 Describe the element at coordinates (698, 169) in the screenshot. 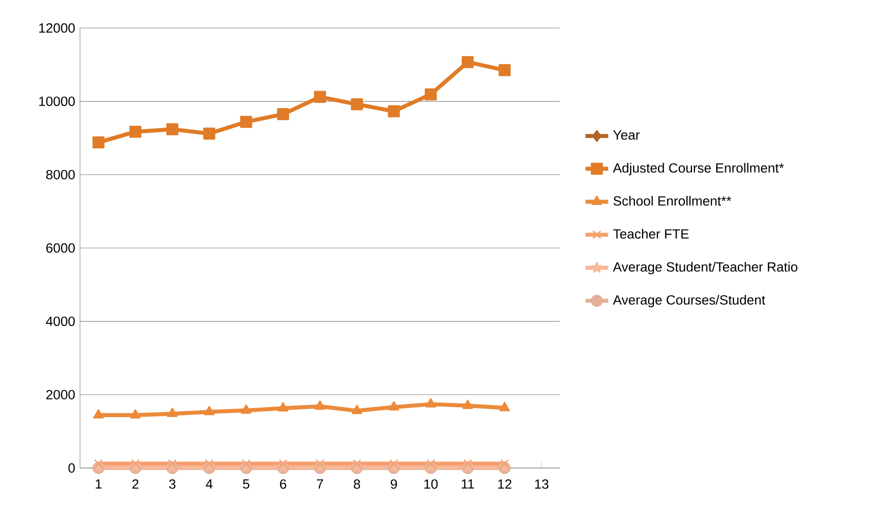

I see `legend-label: Adjusted Course Enrollment*` at that location.